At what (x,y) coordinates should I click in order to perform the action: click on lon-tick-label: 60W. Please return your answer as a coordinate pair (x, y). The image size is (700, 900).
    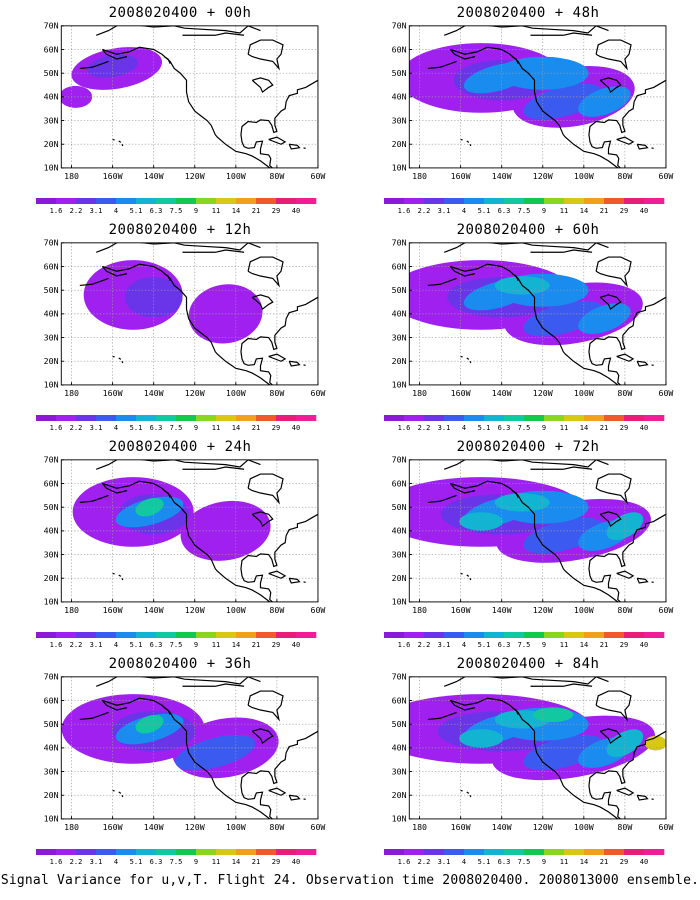
    Looking at the image, I should click on (318, 176).